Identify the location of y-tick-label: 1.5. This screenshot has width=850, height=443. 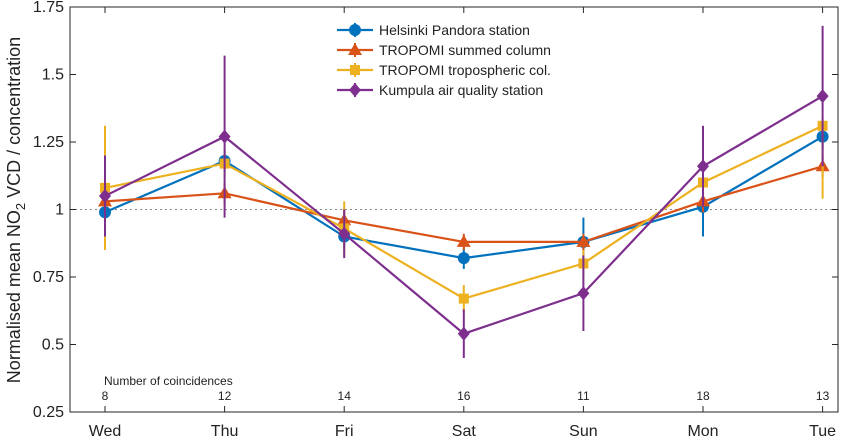
(53, 75).